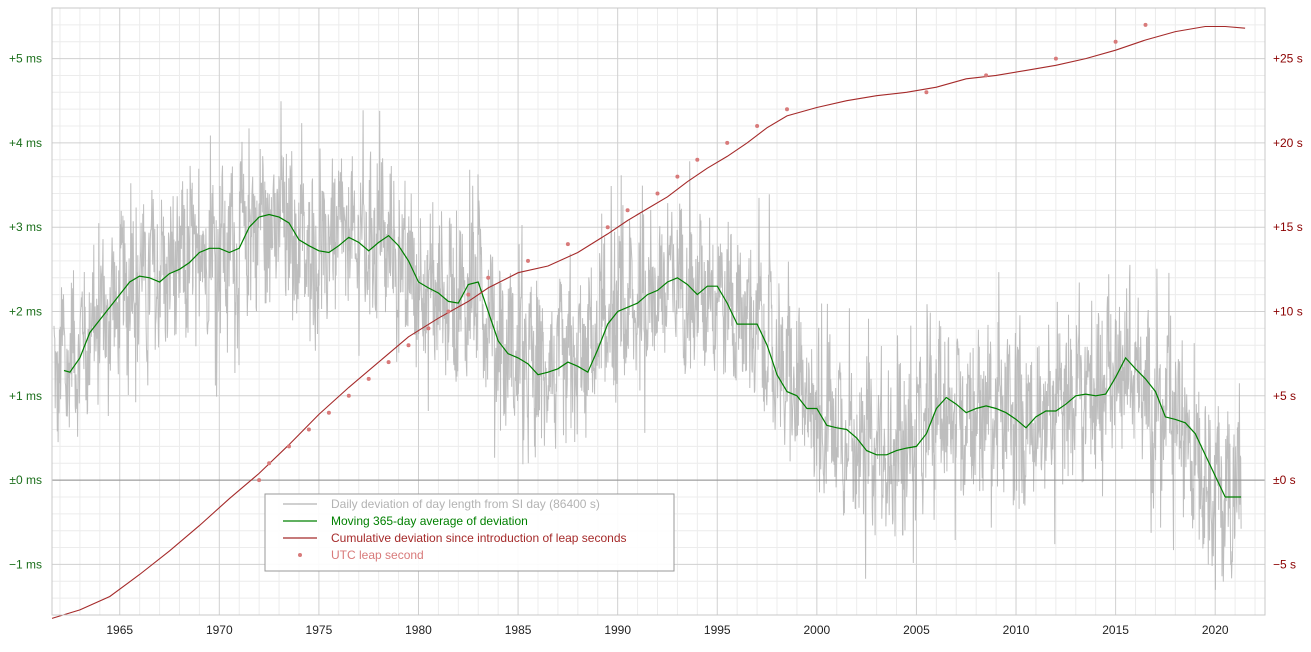 The height and width of the screenshot is (652, 1311). What do you see at coordinates (1284, 480) in the screenshot?
I see `right-tick-label: ±0 s` at bounding box center [1284, 480].